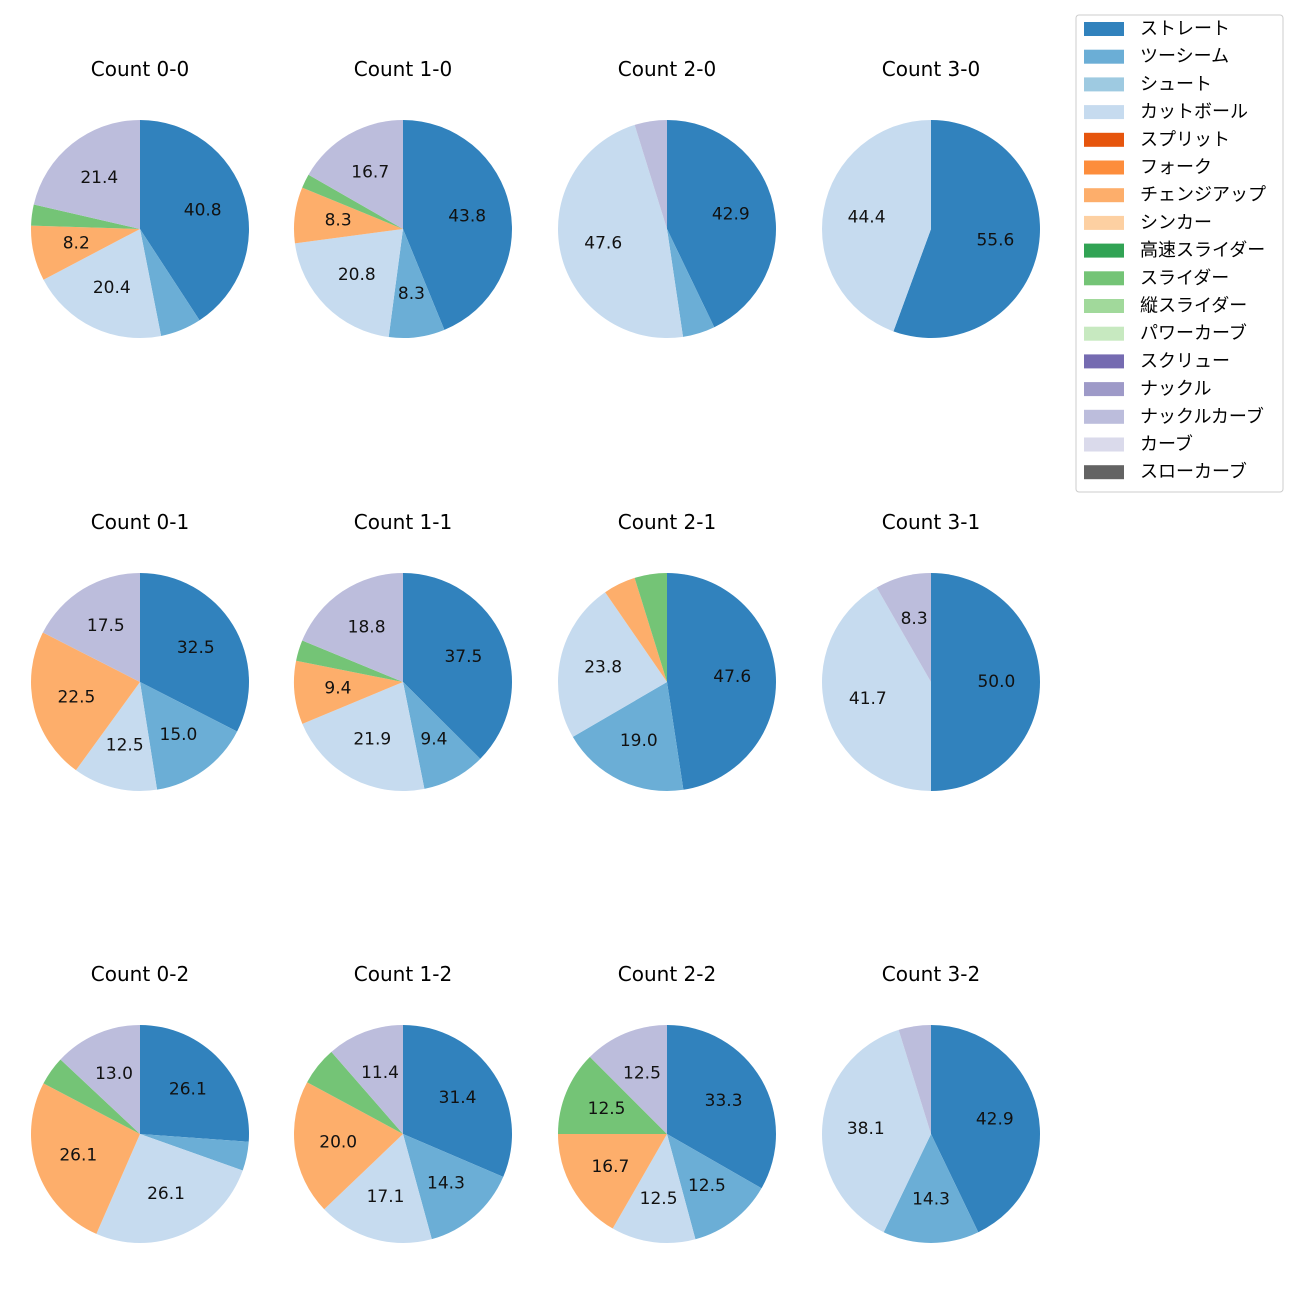 This screenshot has width=1300, height=1300. What do you see at coordinates (603, 668) in the screenshot?
I see `slice-value-label: 23.8` at bounding box center [603, 668].